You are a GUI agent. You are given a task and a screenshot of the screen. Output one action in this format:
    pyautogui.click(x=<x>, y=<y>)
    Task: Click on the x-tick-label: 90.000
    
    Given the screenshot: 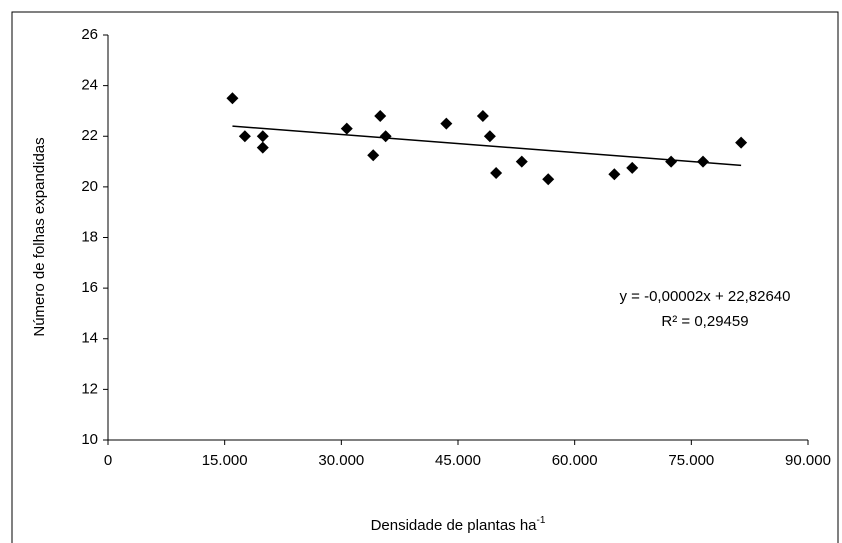 What is the action you would take?
    pyautogui.click(x=808, y=460)
    